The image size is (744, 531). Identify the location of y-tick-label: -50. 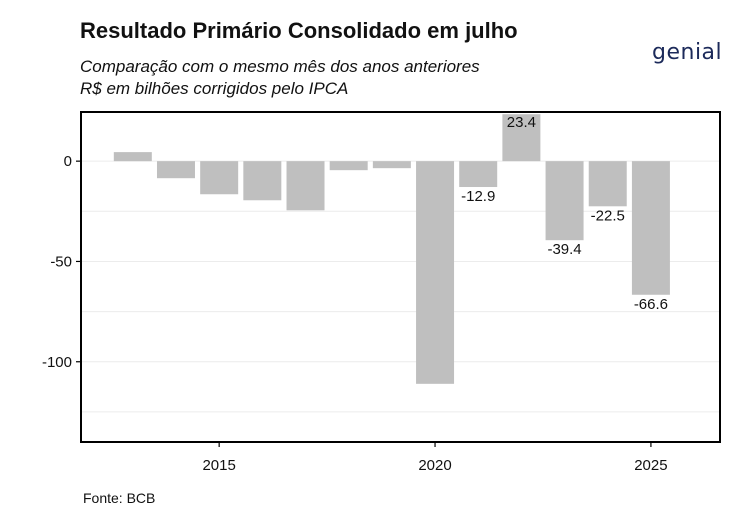
(61, 261).